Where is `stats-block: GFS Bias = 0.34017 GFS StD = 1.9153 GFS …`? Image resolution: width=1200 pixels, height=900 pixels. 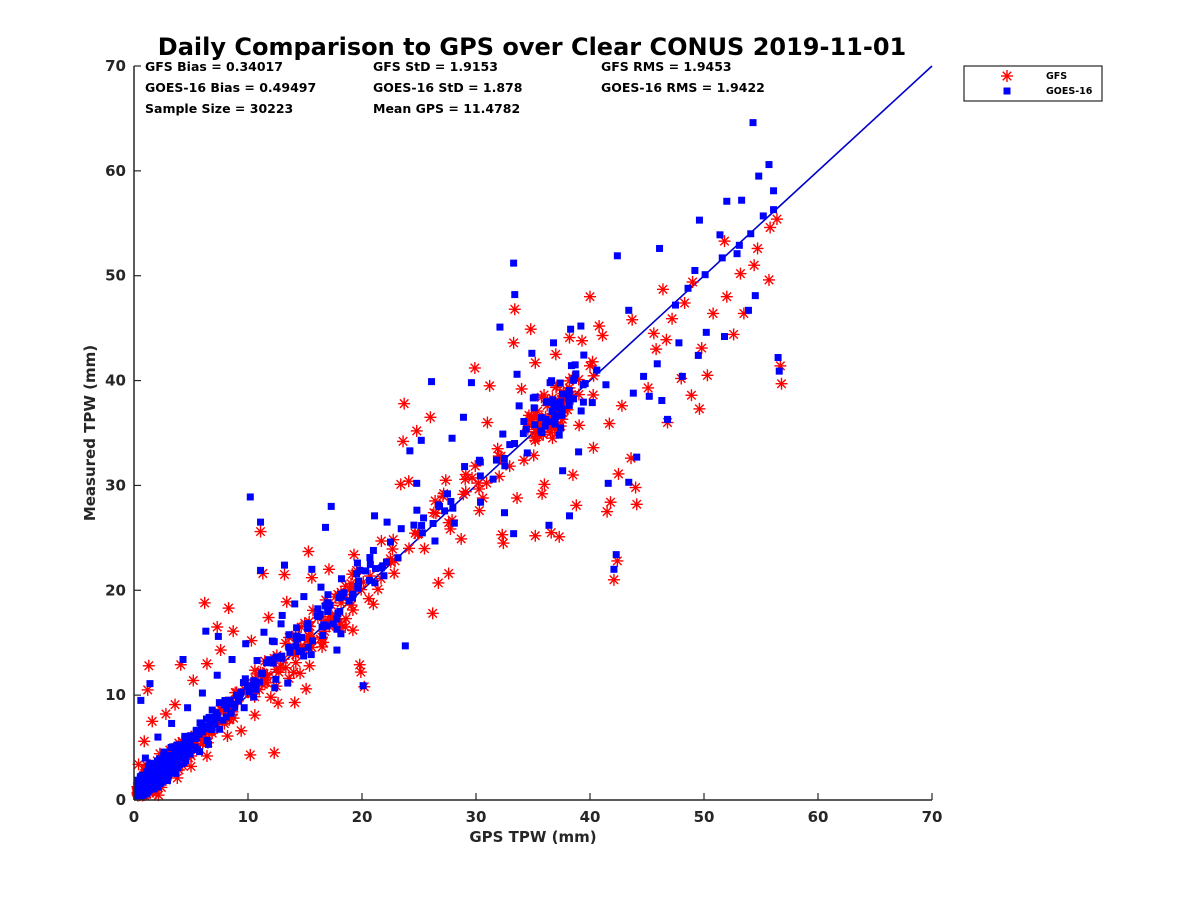 stats-block: GFS Bias = 0.34017 GFS StD = 1.9153 GFS … is located at coordinates (455, 87).